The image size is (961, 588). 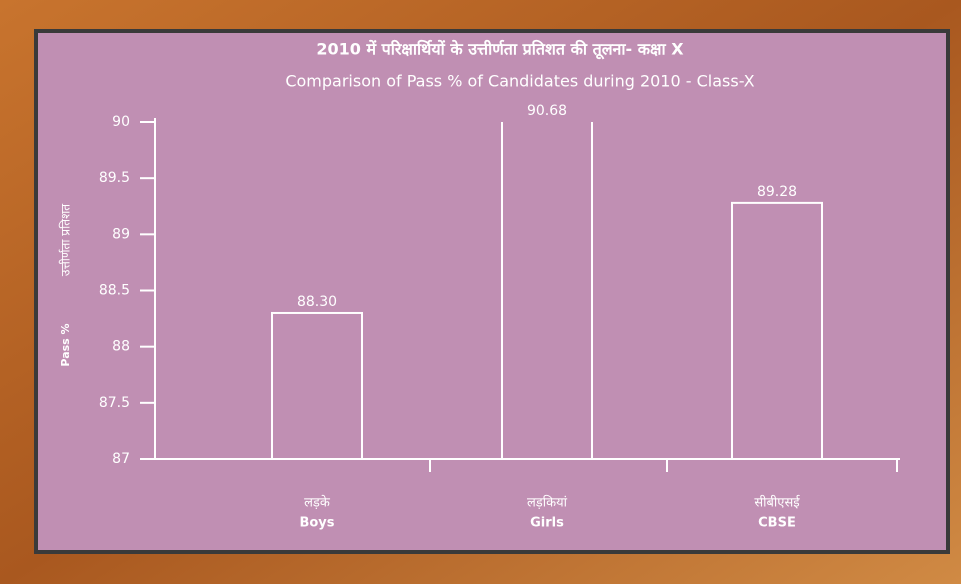 I want to click on y-tick-label: 89.5, so click(x=114, y=178).